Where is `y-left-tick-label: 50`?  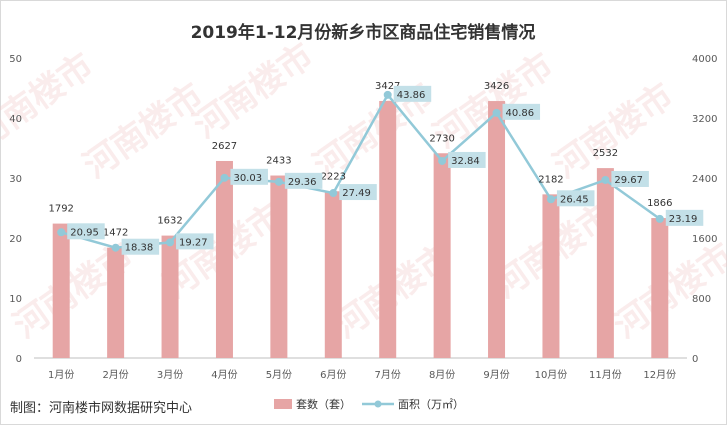
y-left-tick-label: 50 is located at coordinates (15, 59).